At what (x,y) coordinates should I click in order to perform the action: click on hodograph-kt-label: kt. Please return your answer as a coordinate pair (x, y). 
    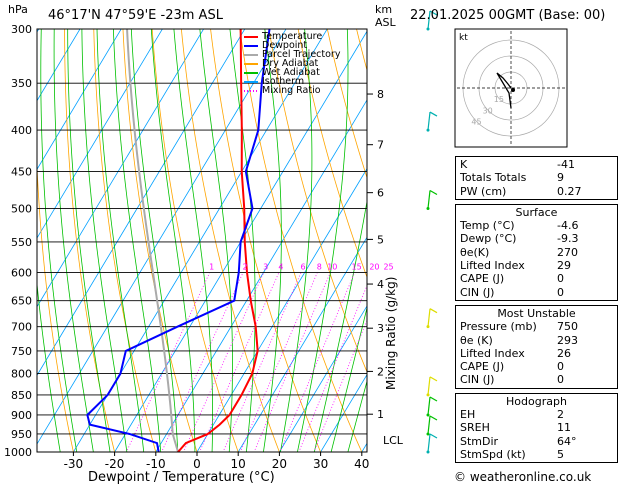
    Looking at the image, I should click on (463, 38).